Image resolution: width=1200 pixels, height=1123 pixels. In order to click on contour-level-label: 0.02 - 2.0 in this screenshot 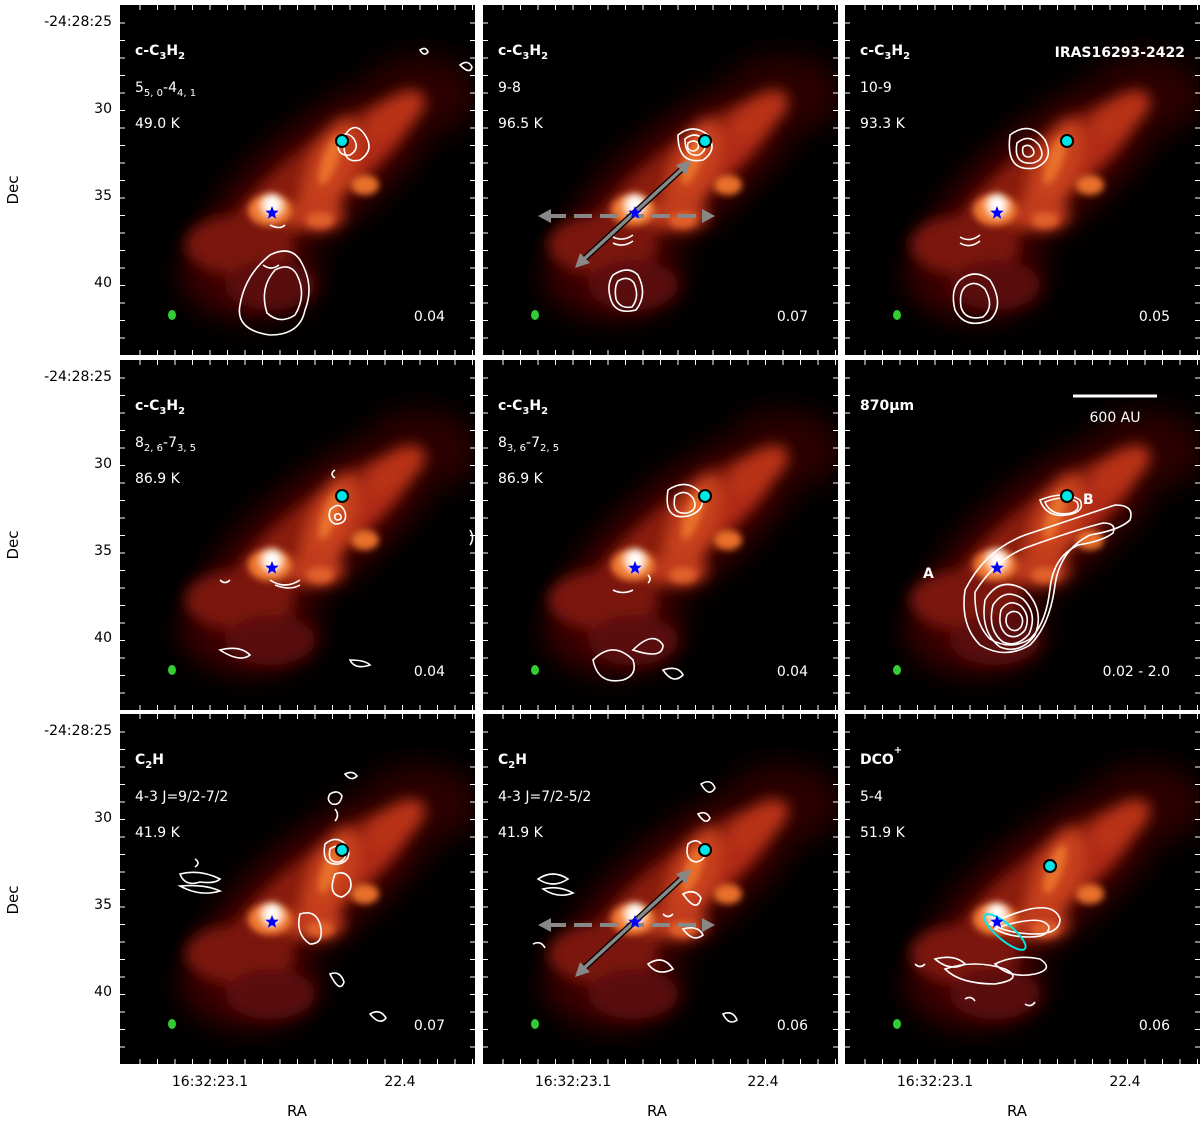, I will do `click(1136, 672)`.